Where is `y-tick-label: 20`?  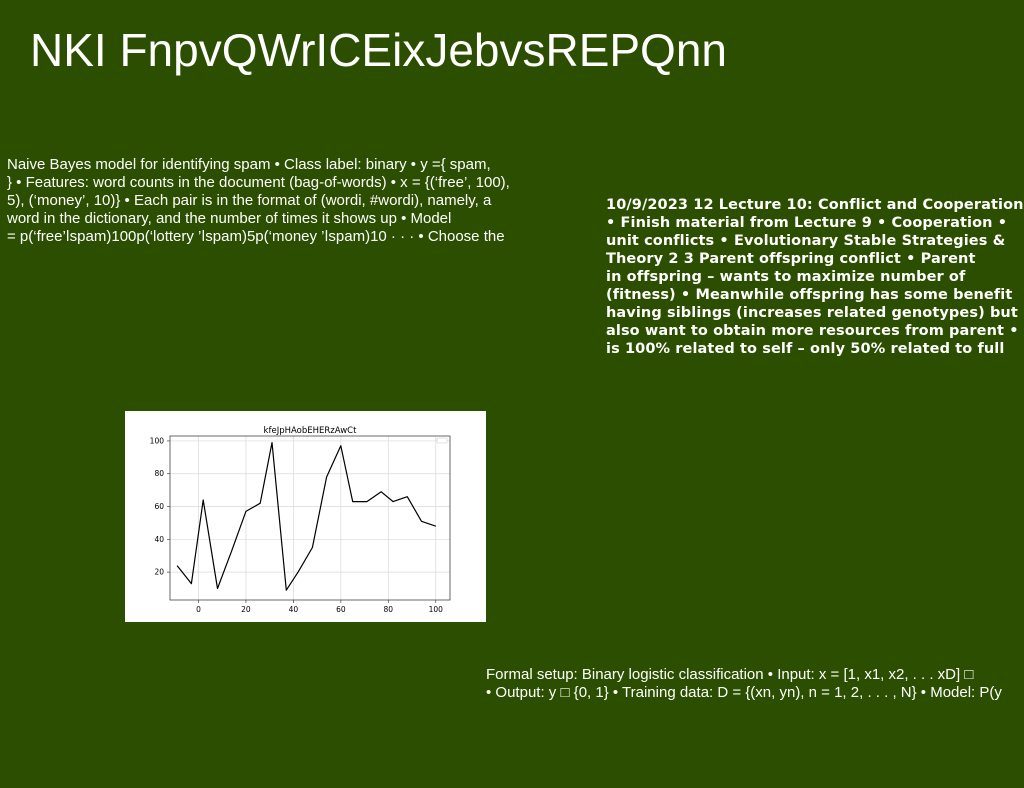
y-tick-label: 20 is located at coordinates (159, 572).